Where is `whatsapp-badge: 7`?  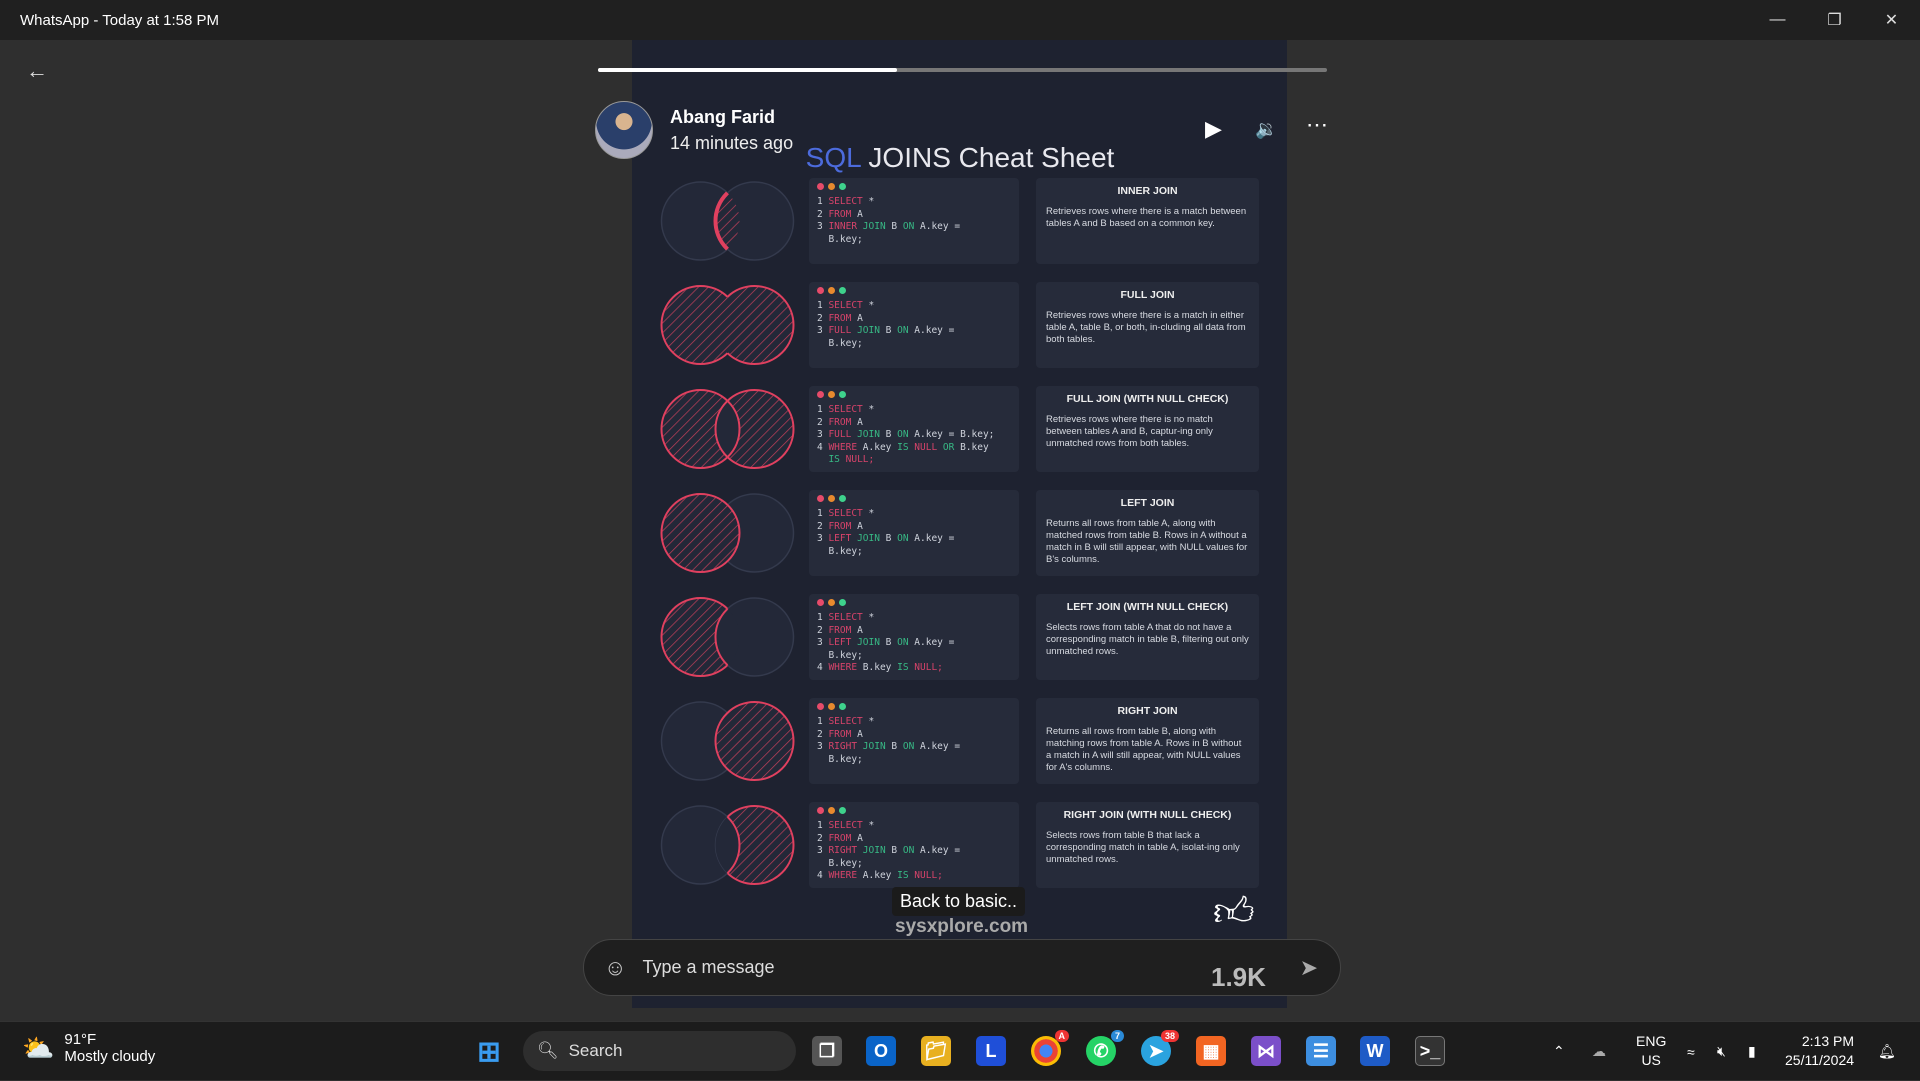 whatsapp-badge: 7 is located at coordinates (1117, 1036).